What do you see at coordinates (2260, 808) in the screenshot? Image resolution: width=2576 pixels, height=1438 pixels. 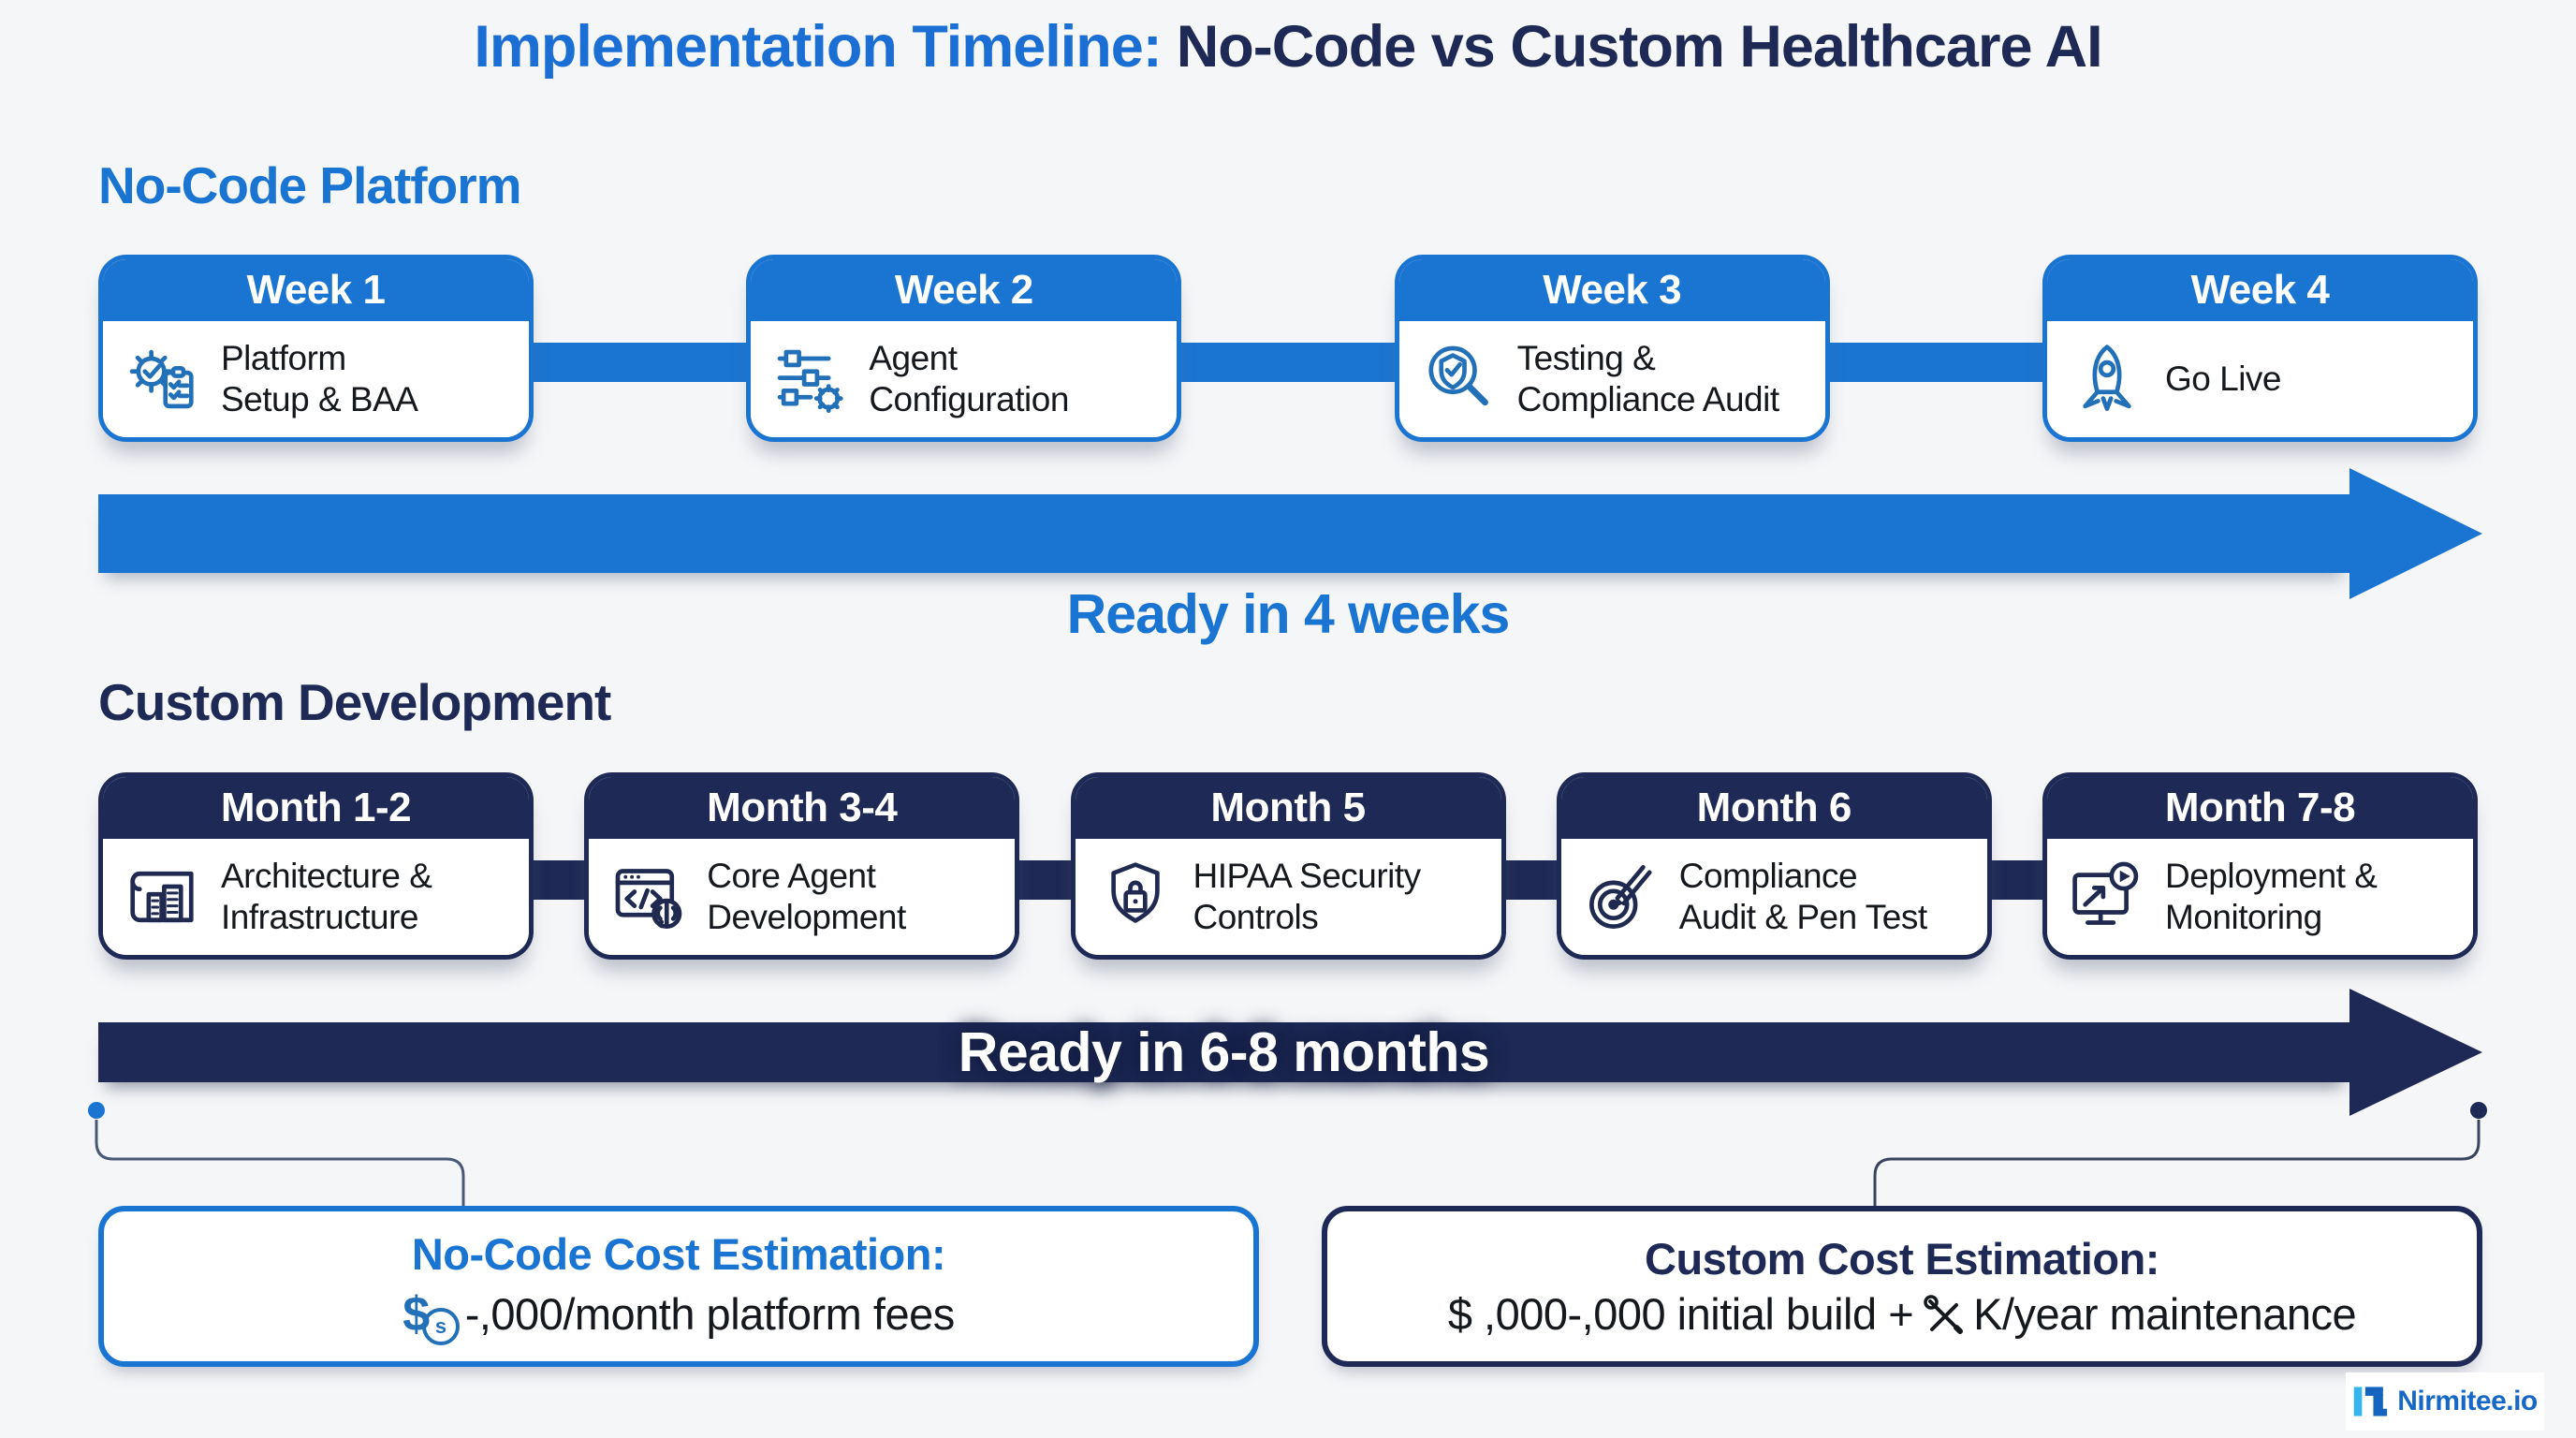 I see `step-period-label: Month 7-8` at bounding box center [2260, 808].